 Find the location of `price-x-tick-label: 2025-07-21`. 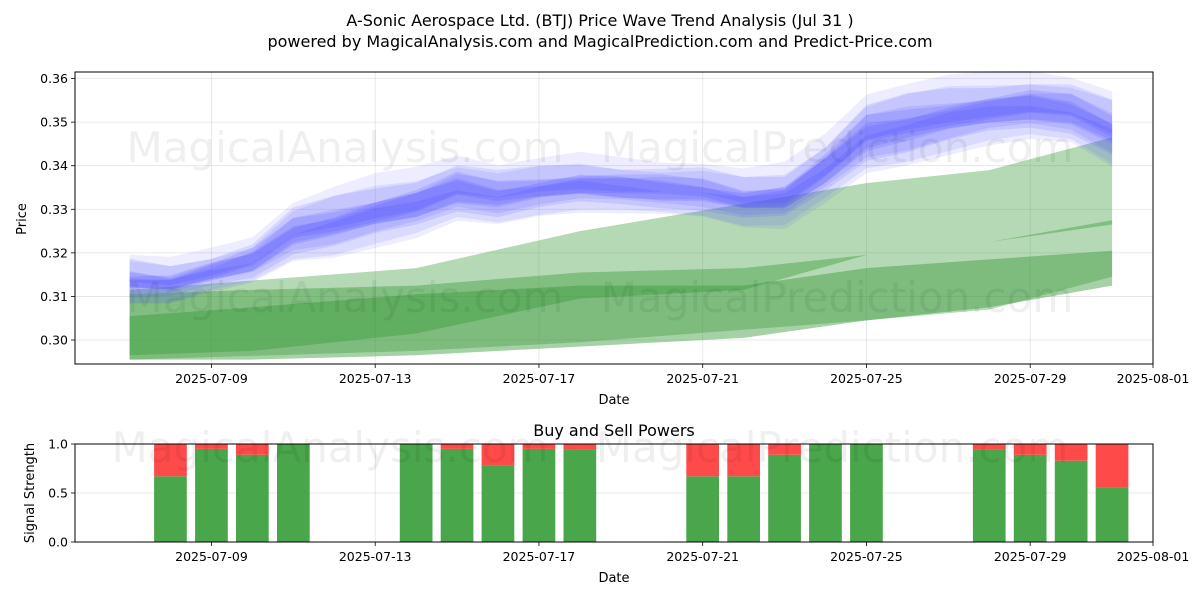

price-x-tick-label: 2025-07-21 is located at coordinates (702, 378).